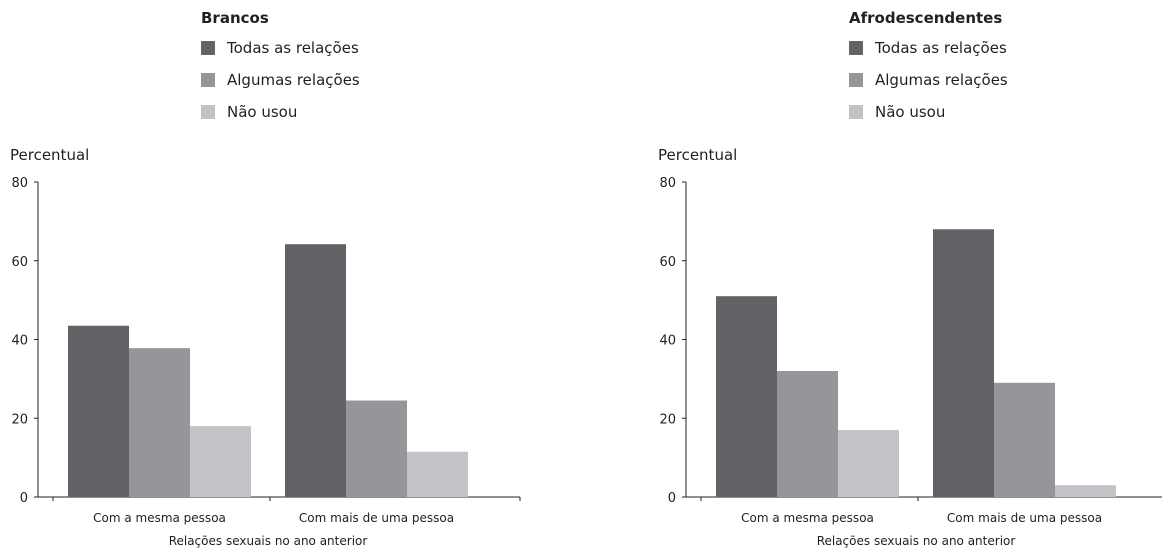 This screenshot has width=1162, height=549. Describe the element at coordinates (235, 18) in the screenshot. I see `legend-title: Brancos` at that location.